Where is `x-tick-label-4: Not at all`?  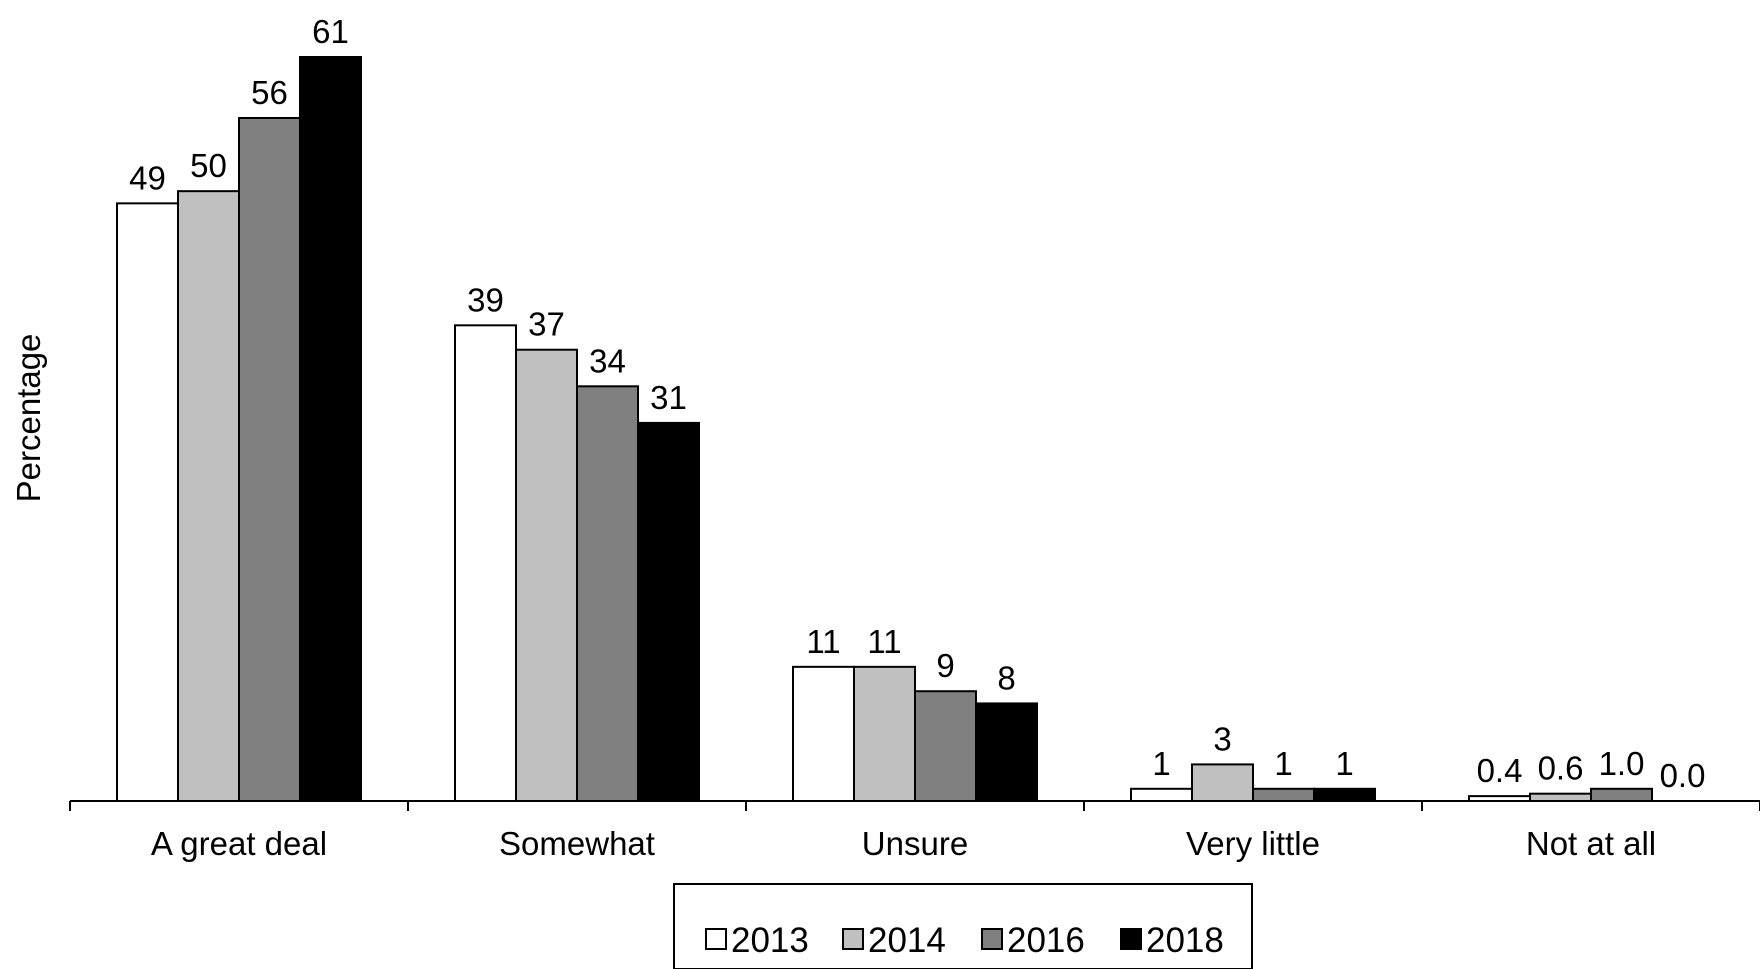
x-tick-label-4: Not at all is located at coordinates (1591, 843).